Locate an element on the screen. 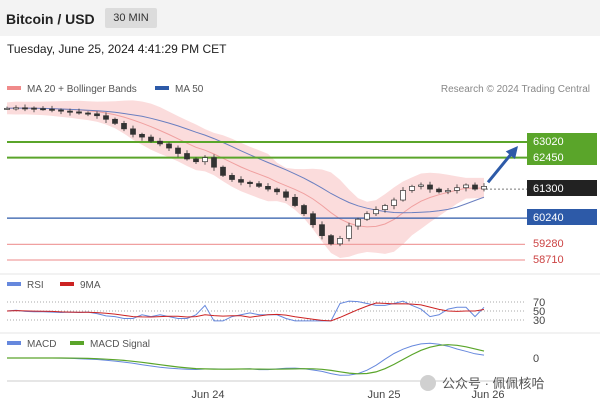  rsi-tick-70: 70 is located at coordinates (539, 303).